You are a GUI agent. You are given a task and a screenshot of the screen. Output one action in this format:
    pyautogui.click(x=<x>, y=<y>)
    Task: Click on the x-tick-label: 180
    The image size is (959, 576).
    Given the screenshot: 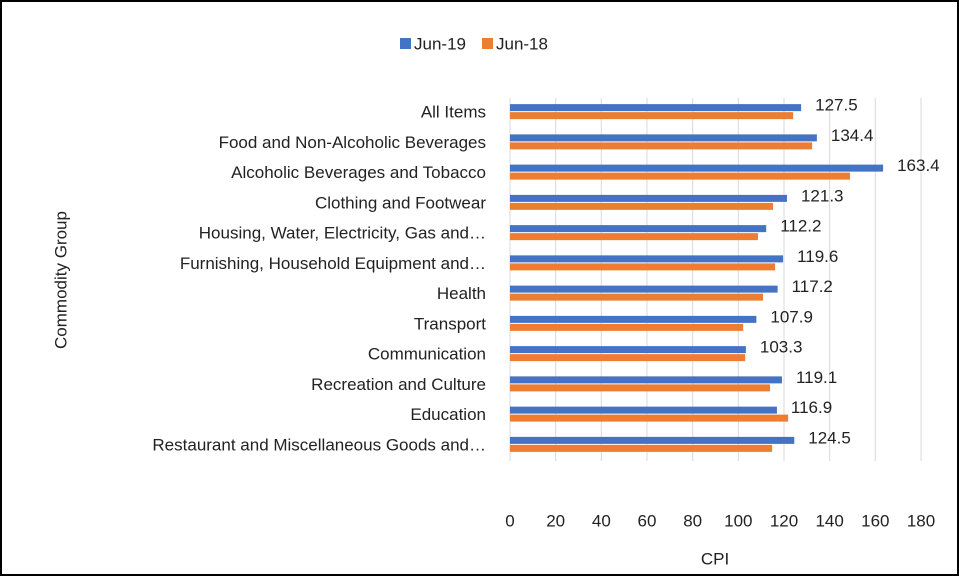 What is the action you would take?
    pyautogui.click(x=921, y=520)
    